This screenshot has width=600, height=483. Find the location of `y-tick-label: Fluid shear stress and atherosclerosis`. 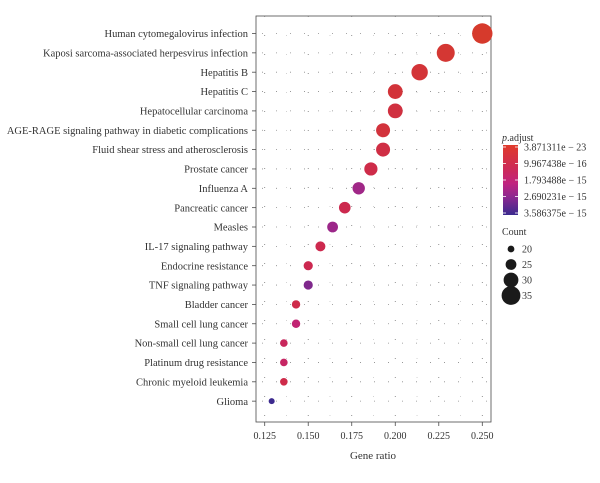

y-tick-label: Fluid shear stress and atherosclerosis is located at coordinates (170, 150).